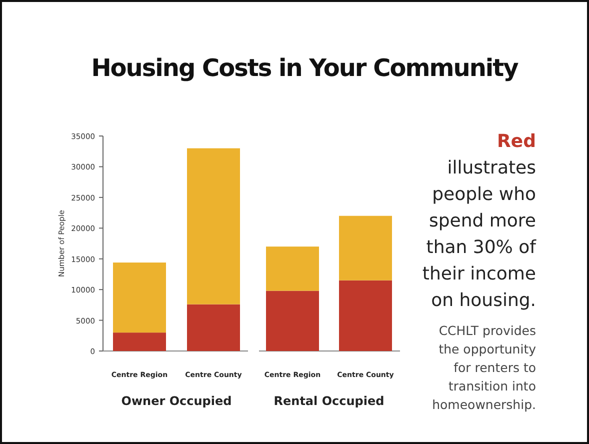 This screenshot has height=444, width=589. I want to click on text: Red illustrates people who spend more than 30% of their income on housing., so click(479, 221).